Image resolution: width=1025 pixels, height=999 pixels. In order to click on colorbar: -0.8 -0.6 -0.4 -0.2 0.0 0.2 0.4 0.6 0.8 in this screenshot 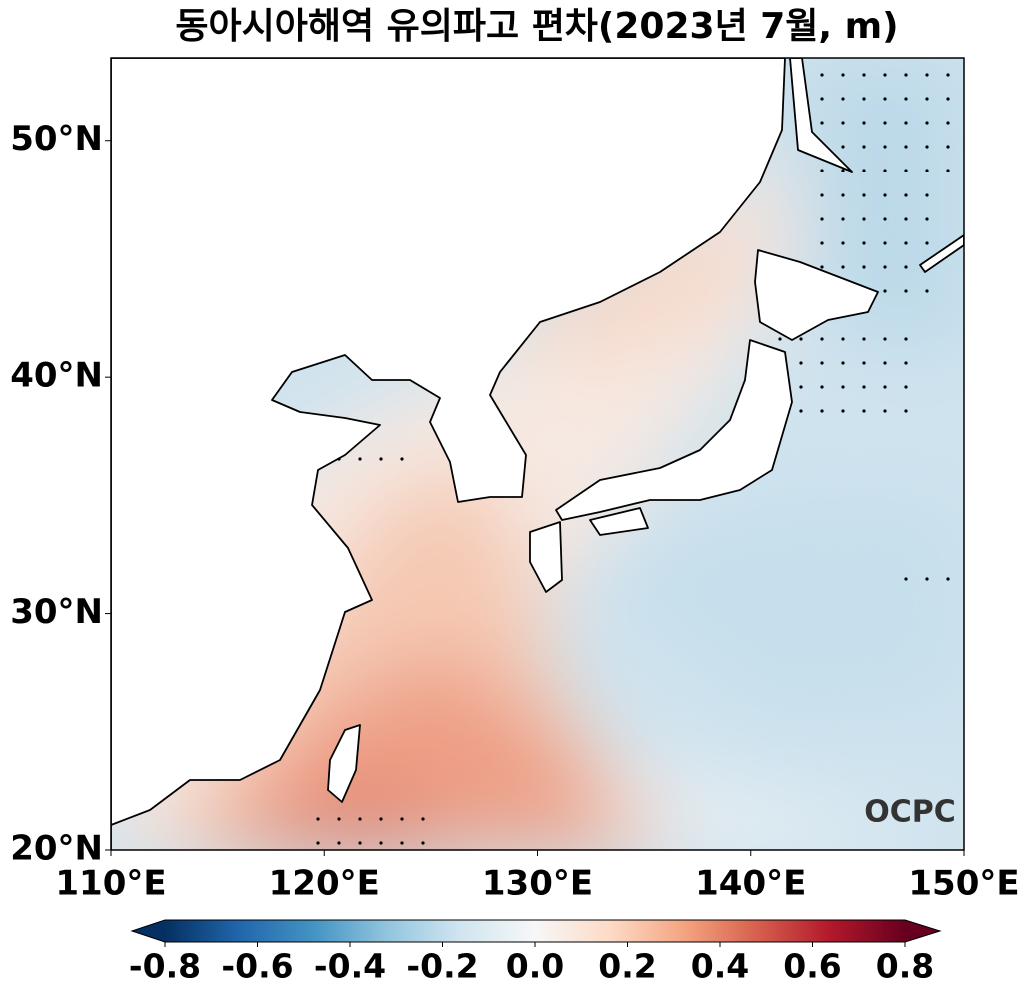, I will do `click(535, 952)`.